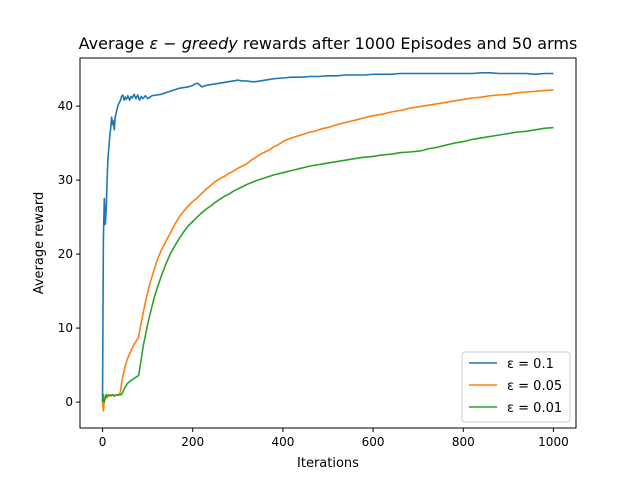 The image size is (640, 480). What do you see at coordinates (328, 463) in the screenshot?
I see `x-axis-label: Iterations` at bounding box center [328, 463].